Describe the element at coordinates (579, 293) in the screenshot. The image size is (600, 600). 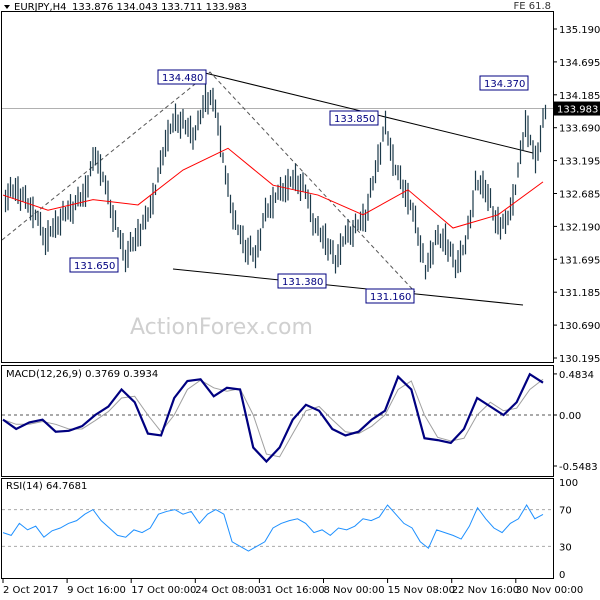
I see `y-tick-label: 131.185` at that location.